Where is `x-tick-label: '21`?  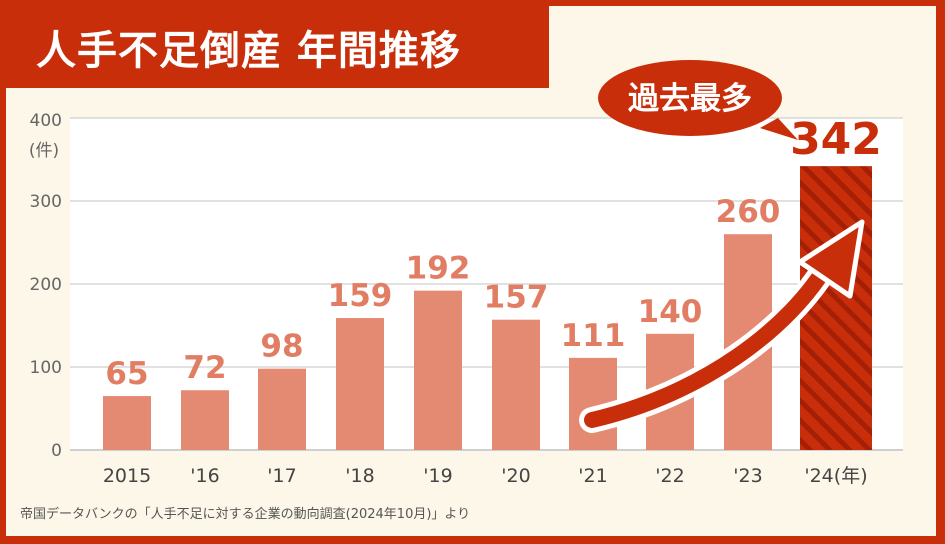 x-tick-label: '21 is located at coordinates (592, 476).